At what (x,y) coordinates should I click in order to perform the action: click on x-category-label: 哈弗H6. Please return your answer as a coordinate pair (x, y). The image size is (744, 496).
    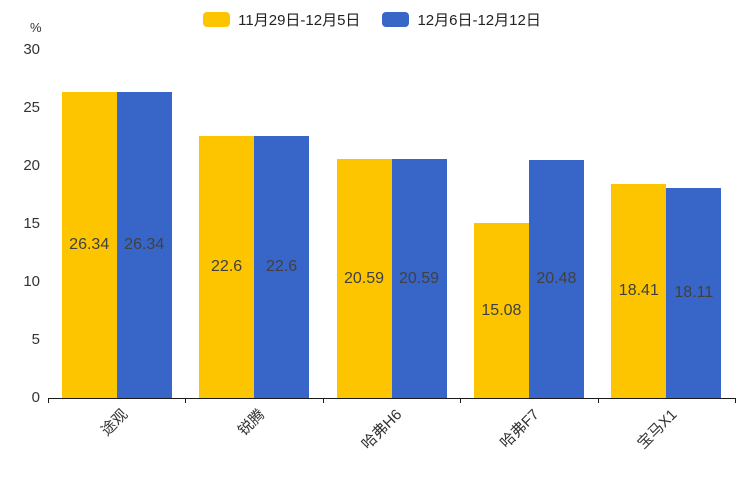
    Looking at the image, I should click on (382, 429).